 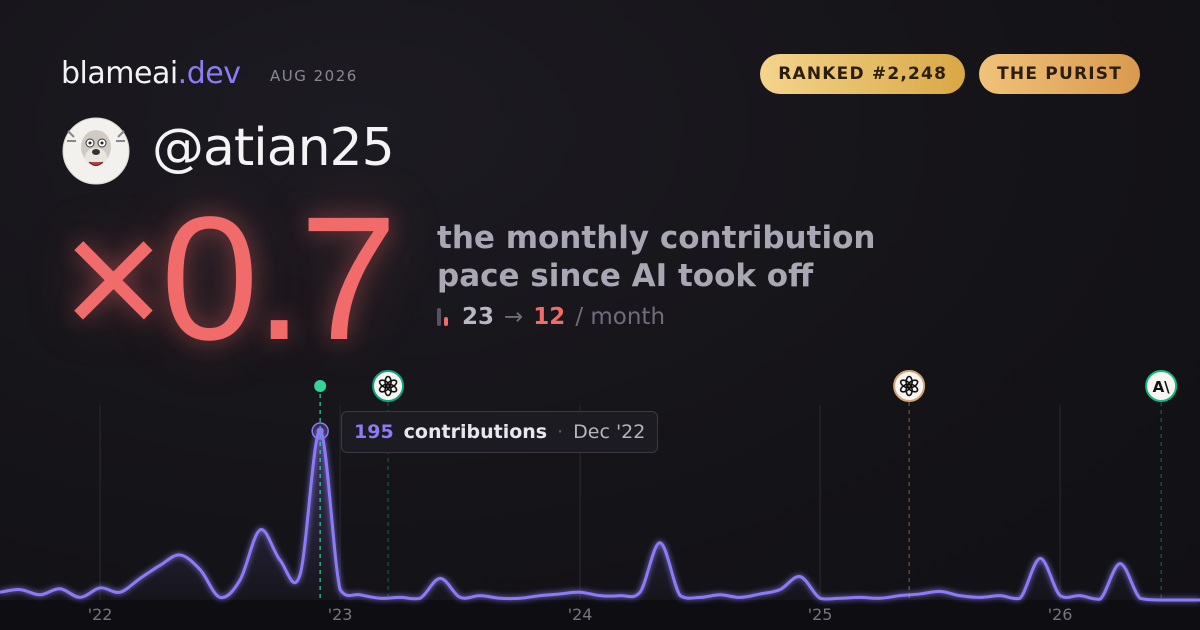 I want to click on pace-icon, so click(x=442, y=317).